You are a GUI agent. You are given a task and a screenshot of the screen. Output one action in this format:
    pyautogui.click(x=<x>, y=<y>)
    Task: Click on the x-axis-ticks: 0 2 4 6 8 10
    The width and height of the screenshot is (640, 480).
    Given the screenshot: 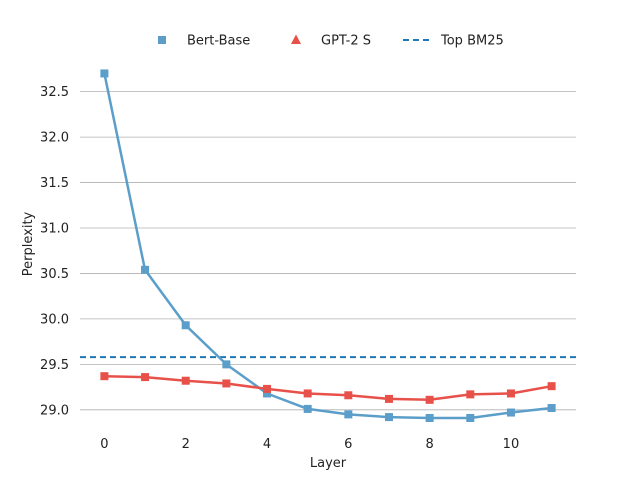 What is the action you would take?
    pyautogui.click(x=309, y=444)
    